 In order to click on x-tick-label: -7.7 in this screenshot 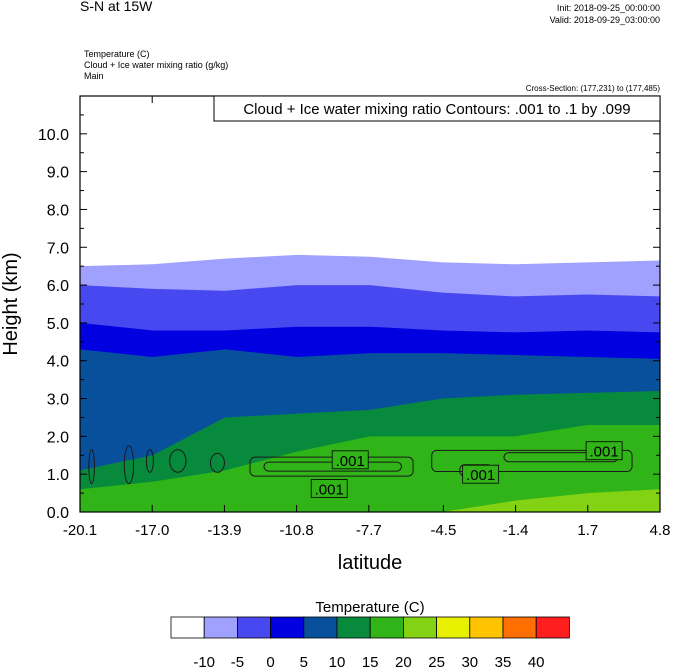, I will do `click(369, 530)`.